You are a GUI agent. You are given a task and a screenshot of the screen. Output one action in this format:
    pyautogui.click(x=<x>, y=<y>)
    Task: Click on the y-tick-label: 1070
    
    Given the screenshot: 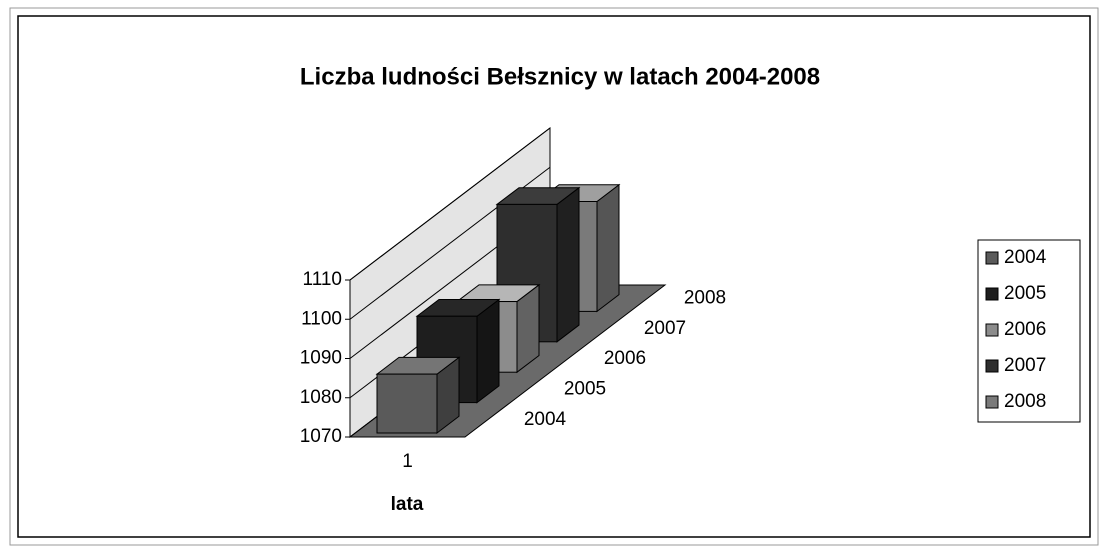 What is the action you would take?
    pyautogui.click(x=321, y=436)
    